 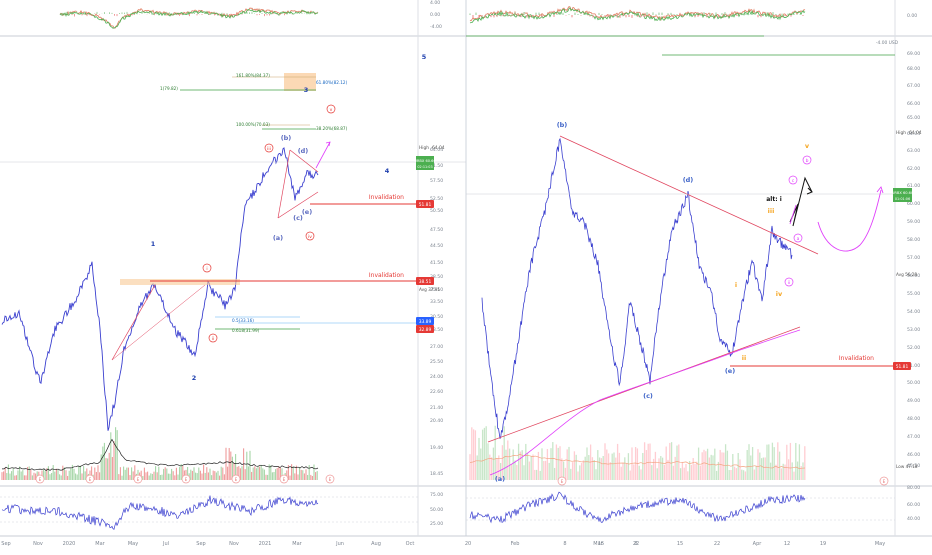 I want to click on left-price-tick: 47.50, so click(x=436, y=230).